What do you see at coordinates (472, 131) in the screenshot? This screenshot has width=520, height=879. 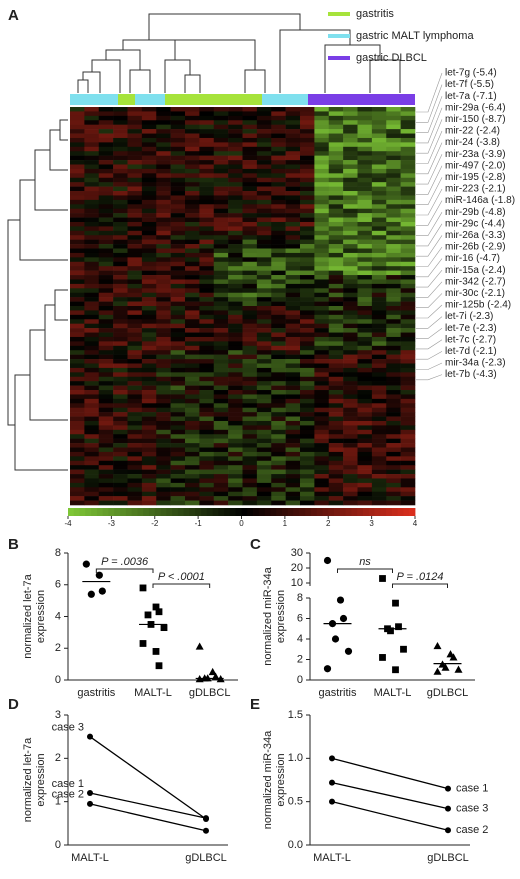 I see `row-label: mir-22 (-2.4)` at bounding box center [472, 131].